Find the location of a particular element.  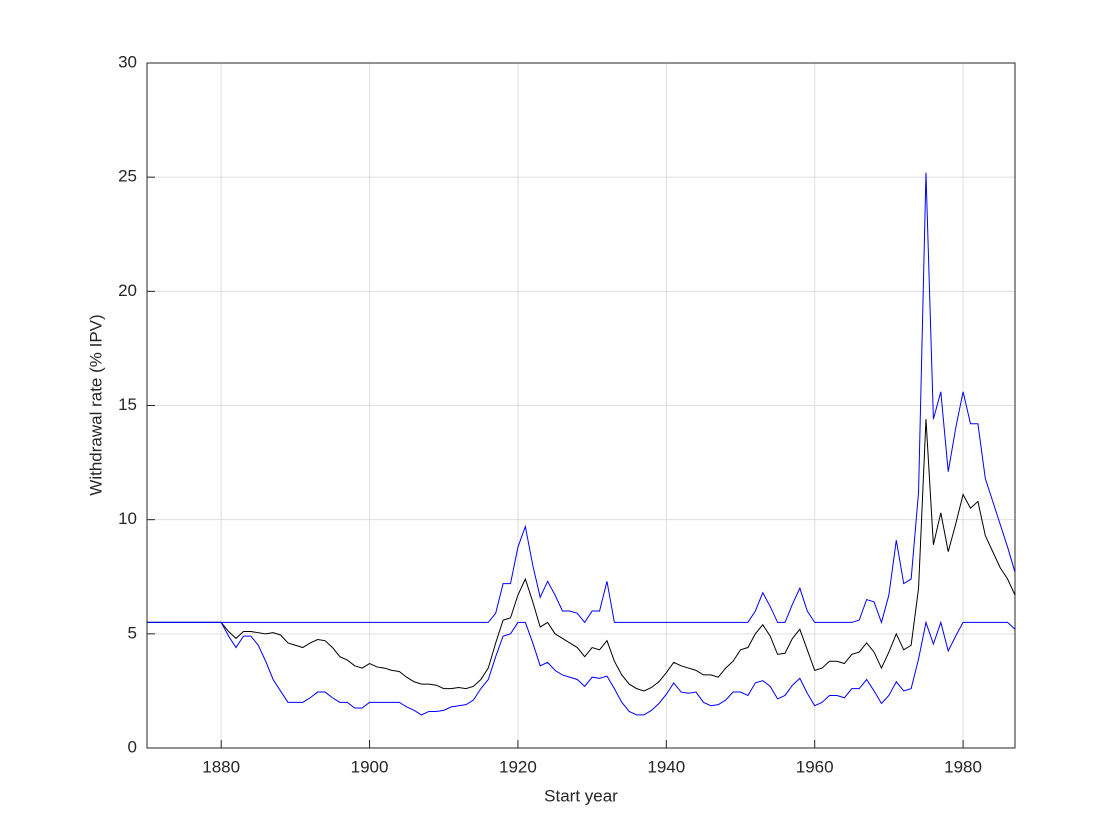

x-tick-label: 1920 is located at coordinates (518, 766).